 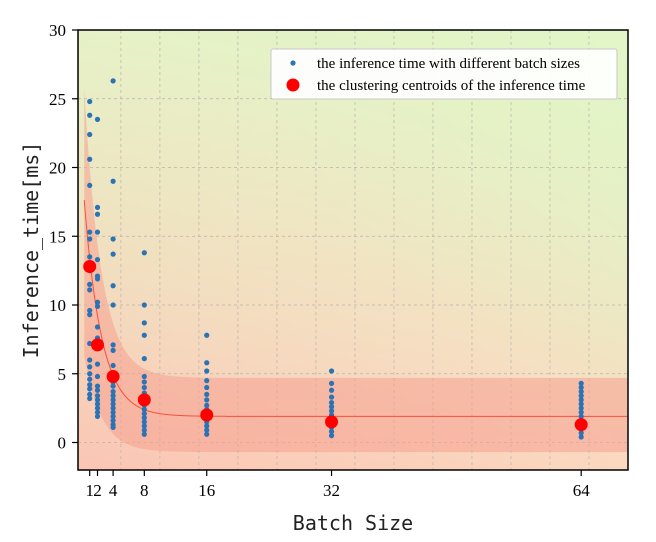 What do you see at coordinates (582, 490) in the screenshot?
I see `x-tick-label: 64` at bounding box center [582, 490].